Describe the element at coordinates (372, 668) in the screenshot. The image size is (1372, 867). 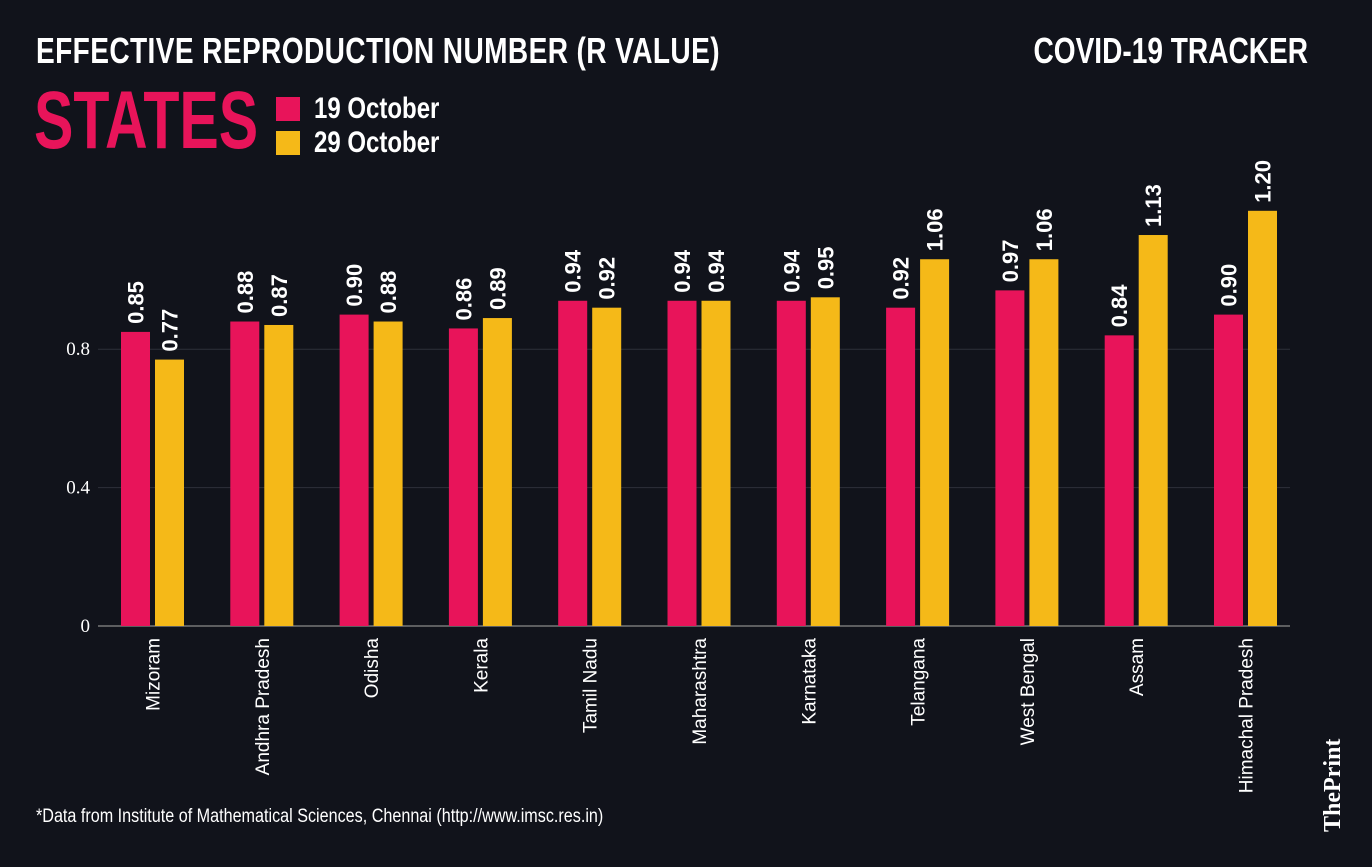
I see `x-tick-label: Odisha` at that location.